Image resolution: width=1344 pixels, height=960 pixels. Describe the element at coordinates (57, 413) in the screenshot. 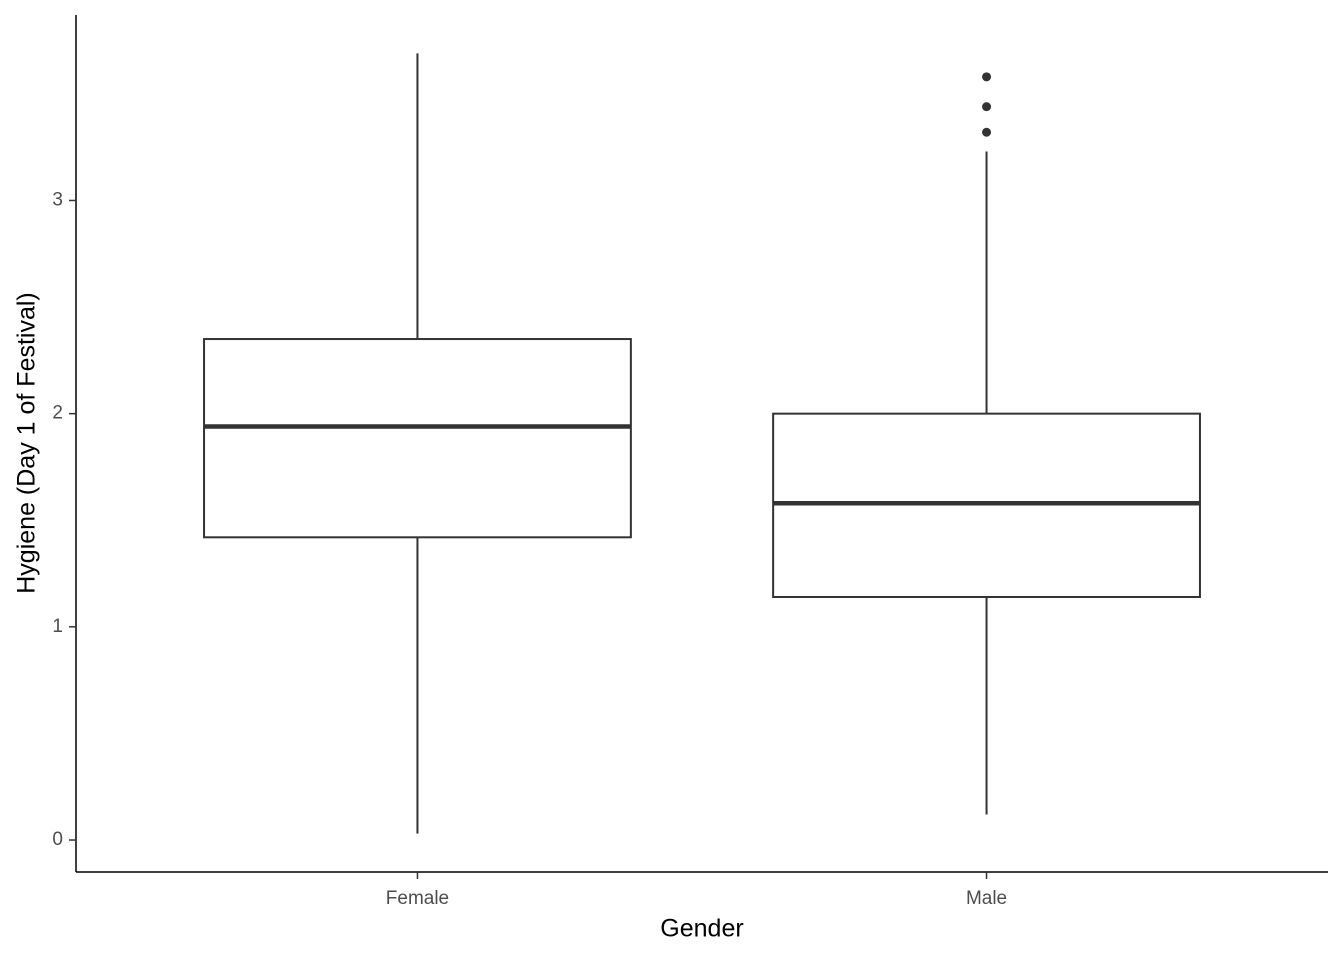

I see `y-tick-label: 2` at that location.